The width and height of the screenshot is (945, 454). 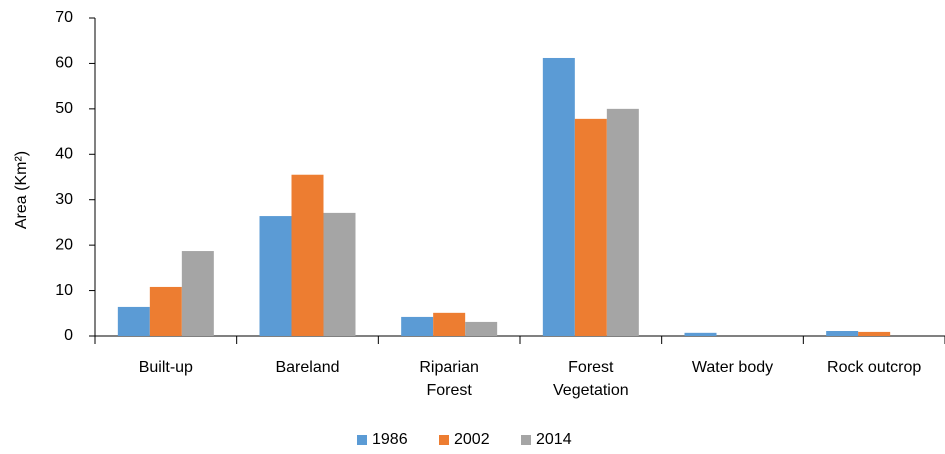 I want to click on x-tick-label: Forest Vegetation, so click(x=591, y=379).